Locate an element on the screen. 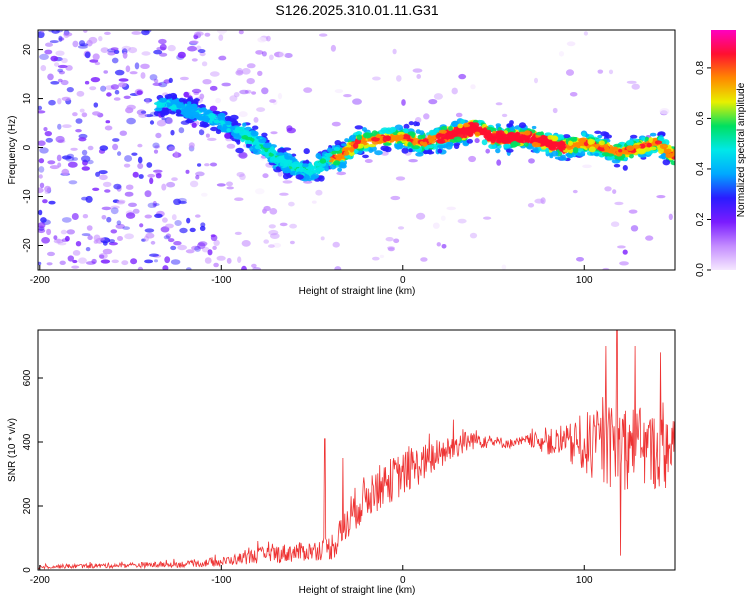  snr-y-tick-label: 200 is located at coordinates (27, 505).